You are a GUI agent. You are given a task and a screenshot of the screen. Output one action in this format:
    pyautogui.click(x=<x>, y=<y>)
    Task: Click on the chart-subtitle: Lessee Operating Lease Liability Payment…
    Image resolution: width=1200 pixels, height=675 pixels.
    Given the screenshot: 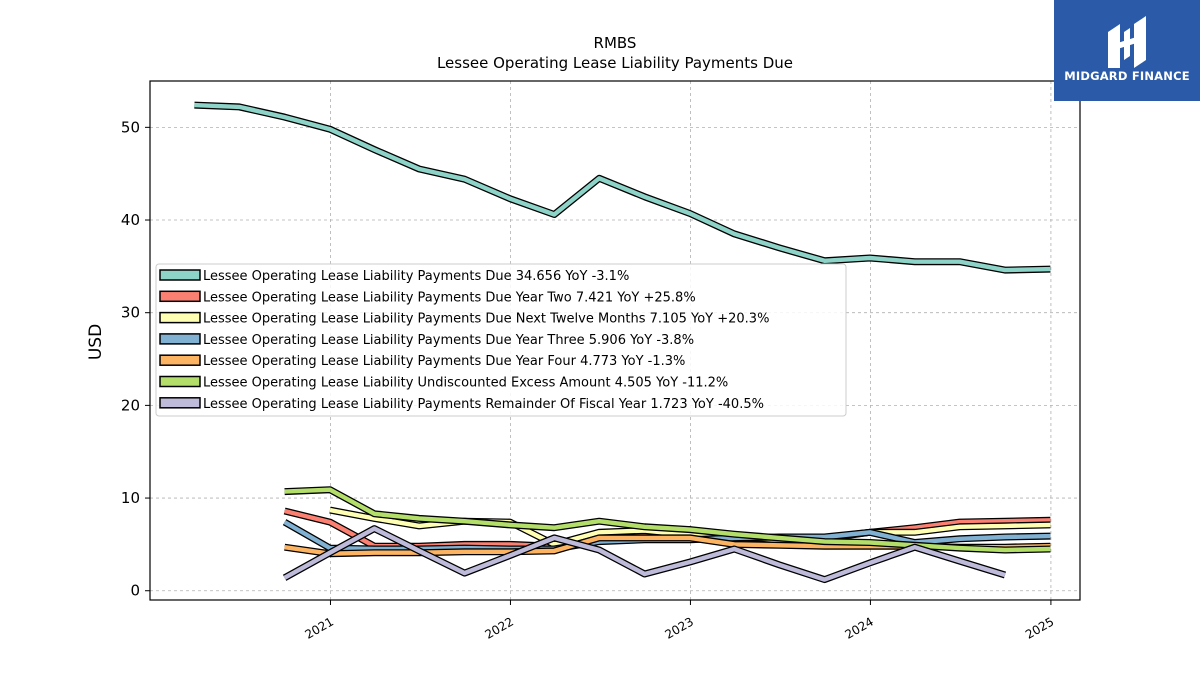 What is the action you would take?
    pyautogui.click(x=615, y=63)
    